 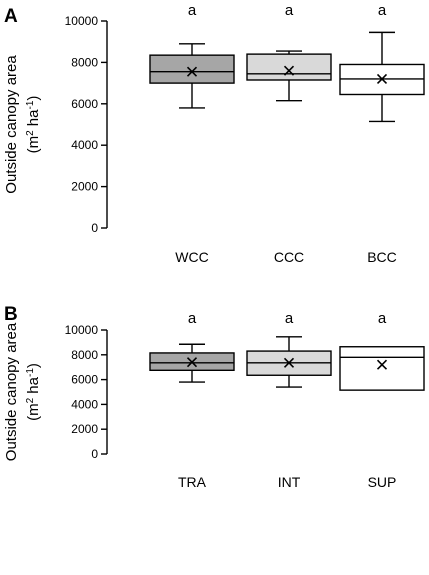 I want to click on category-label: TRA, so click(x=192, y=482).